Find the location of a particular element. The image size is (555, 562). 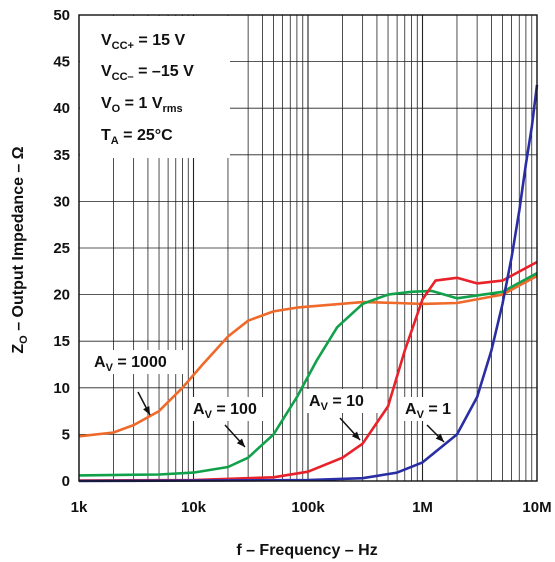

x-tick-label: 10k is located at coordinates (194, 507).